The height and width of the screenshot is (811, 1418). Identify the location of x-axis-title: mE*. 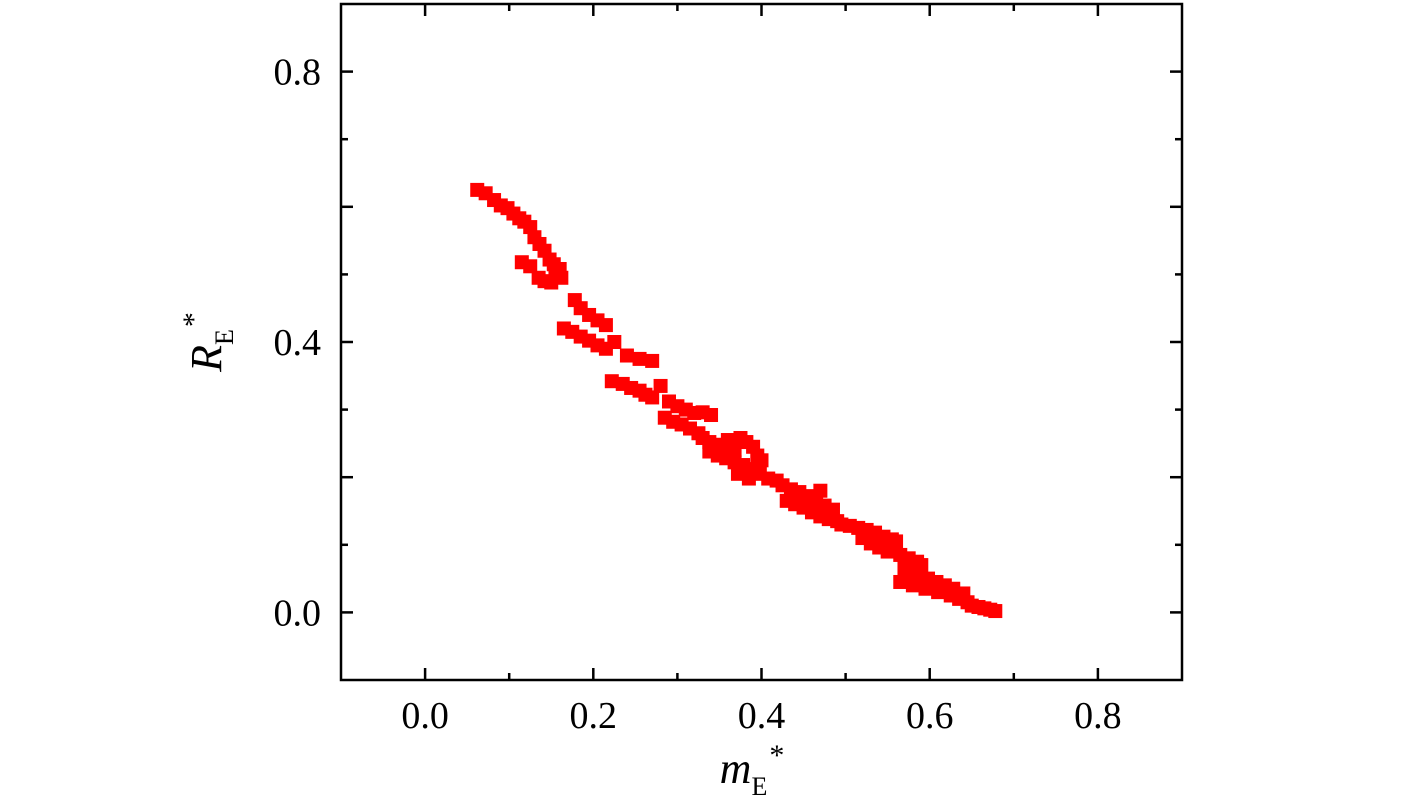
(752, 770).